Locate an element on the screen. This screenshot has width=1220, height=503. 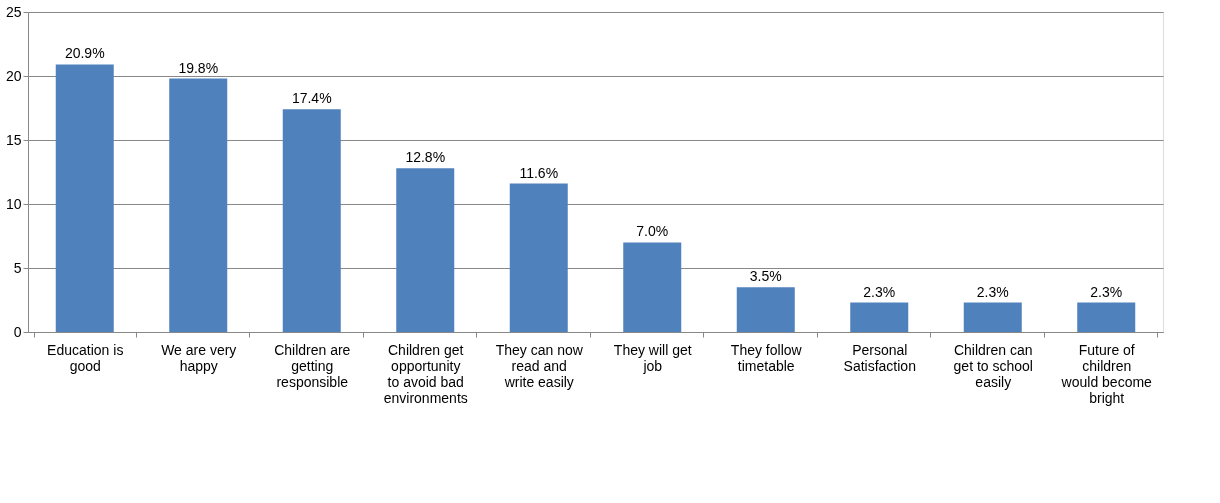
x-tick-label: Children can get to school easily is located at coordinates (993, 365).